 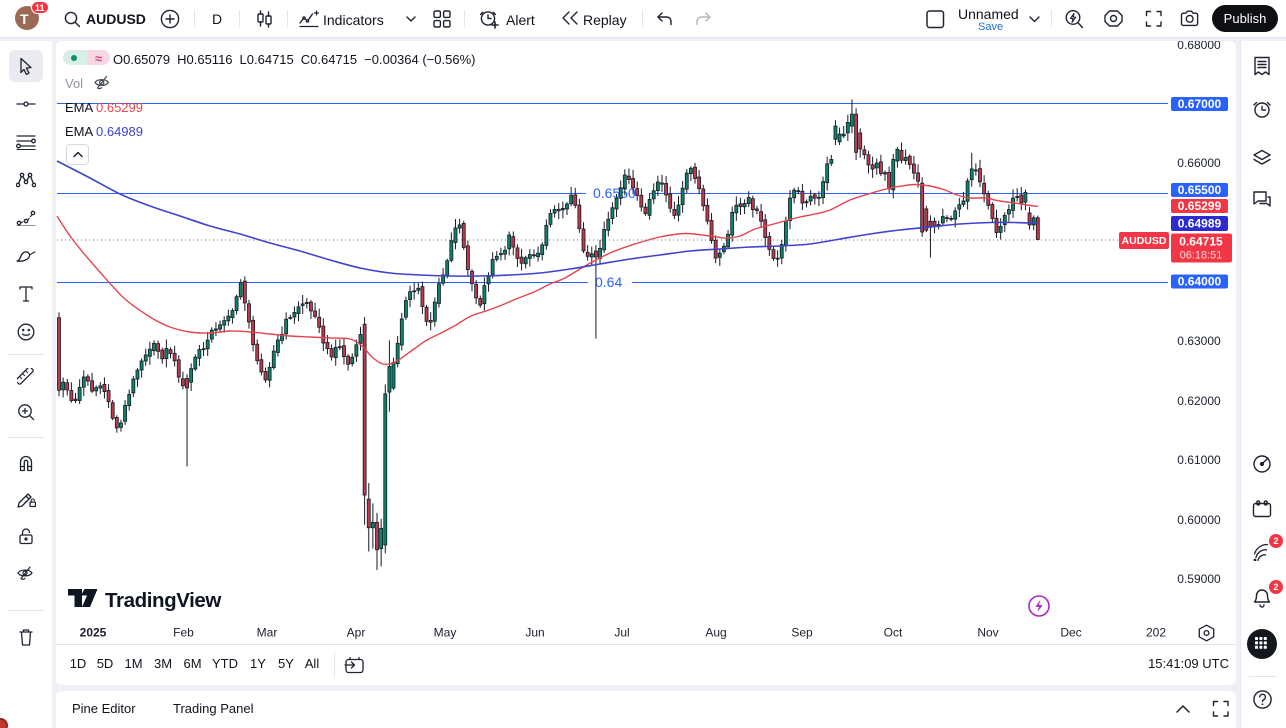 I want to click on svg-text: Apr, so click(x=356, y=633).